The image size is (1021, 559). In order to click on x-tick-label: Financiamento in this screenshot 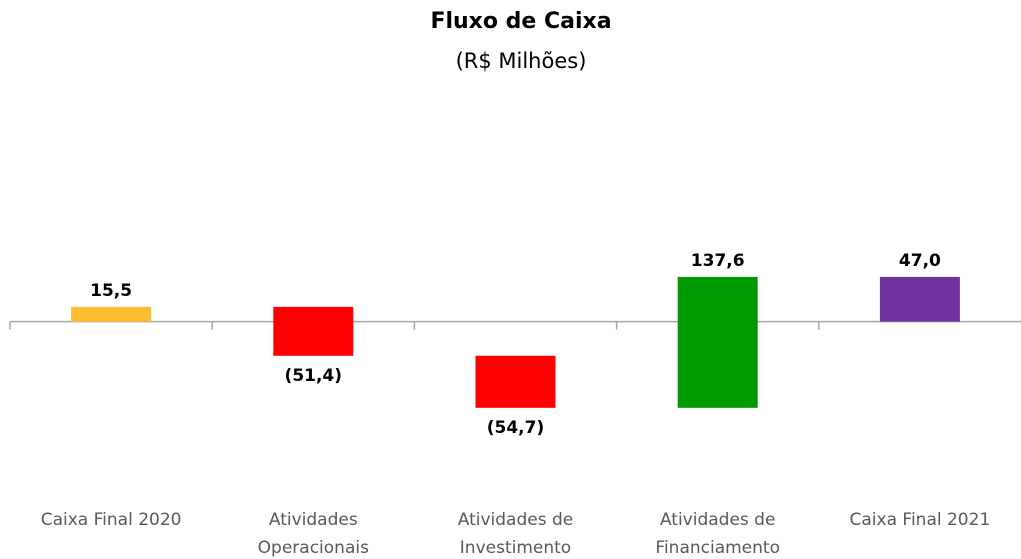, I will do `click(717, 548)`.